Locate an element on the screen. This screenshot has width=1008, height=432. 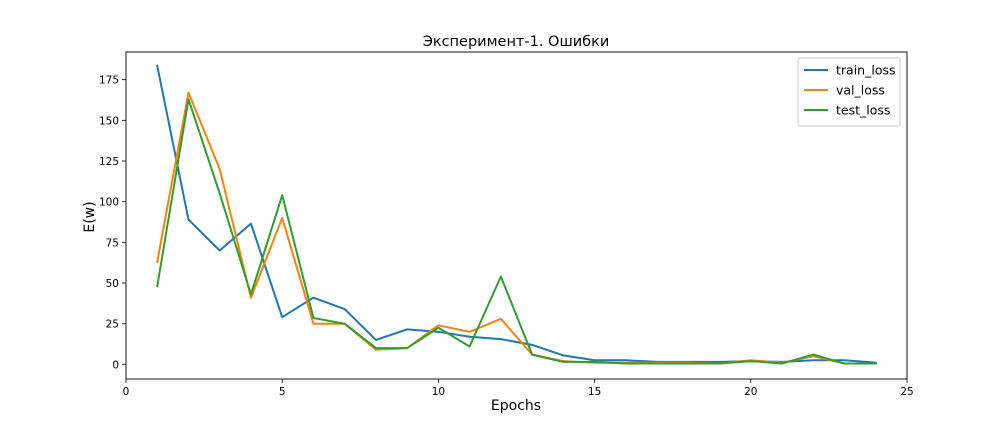
y-tick-label: 125 is located at coordinates (109, 162).